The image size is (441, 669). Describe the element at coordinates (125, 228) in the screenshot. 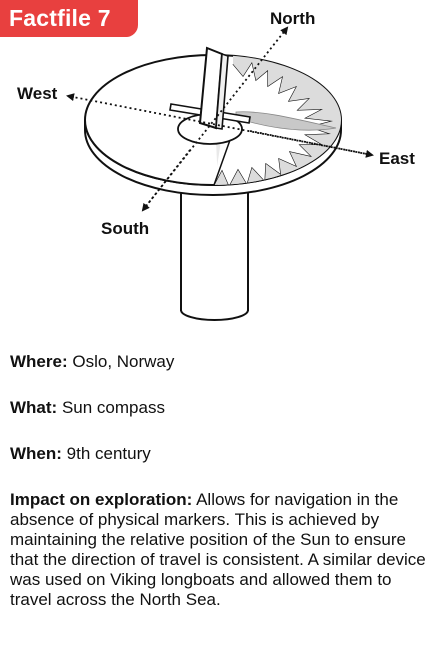

I see `label-south: South` at that location.